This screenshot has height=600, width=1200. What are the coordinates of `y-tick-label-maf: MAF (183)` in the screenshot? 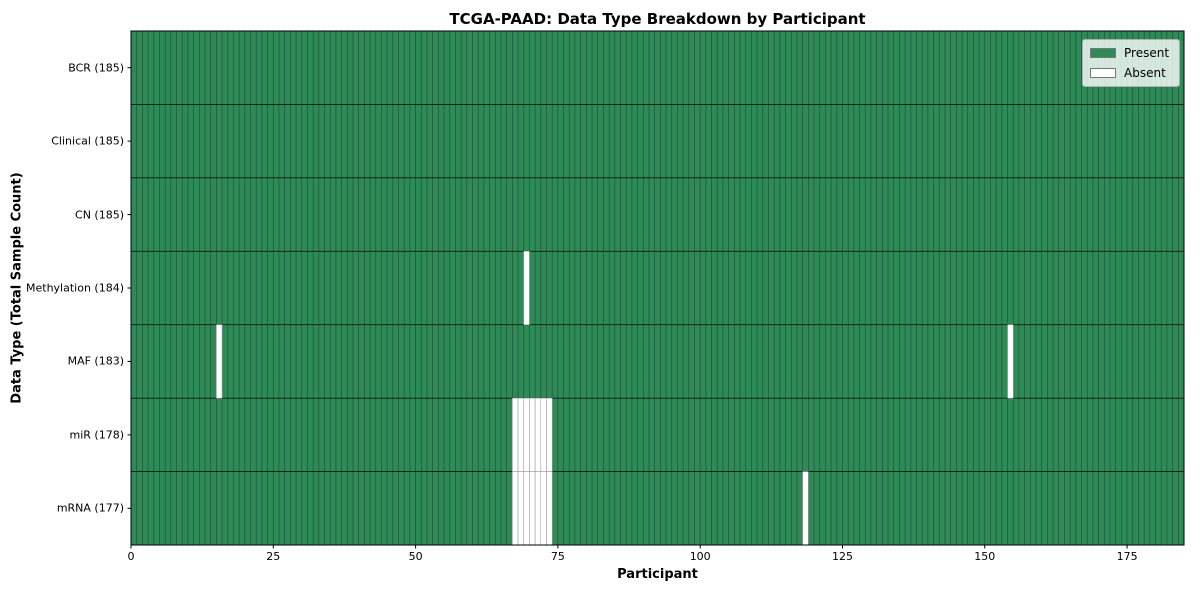 It's located at (95, 361).